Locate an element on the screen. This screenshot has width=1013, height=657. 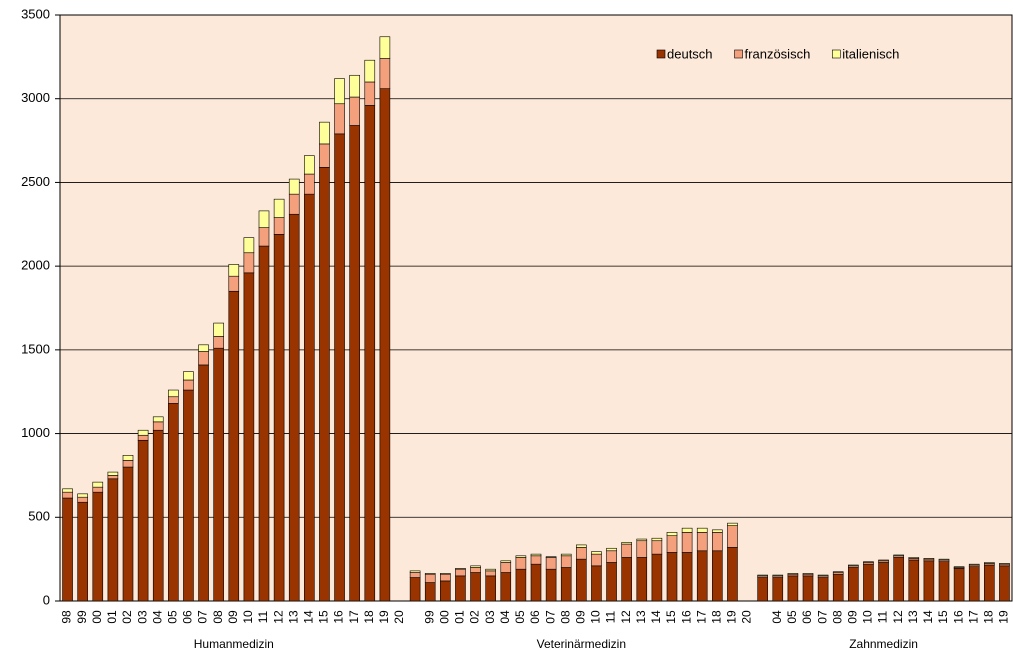
y-tick-label: 500 is located at coordinates (39, 516).